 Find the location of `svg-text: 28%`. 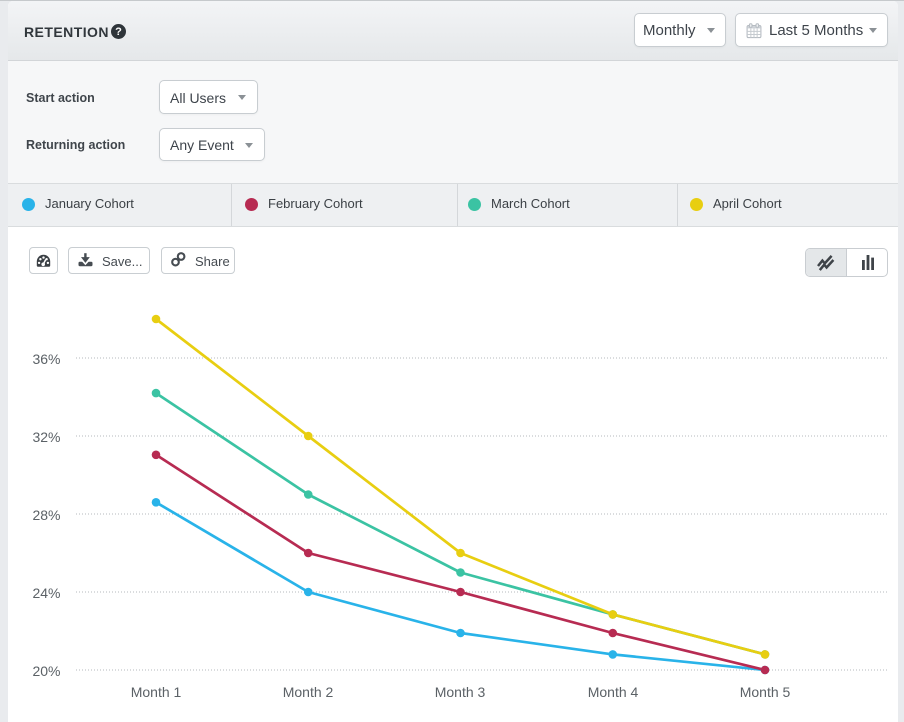

svg-text: 28% is located at coordinates (46, 515).